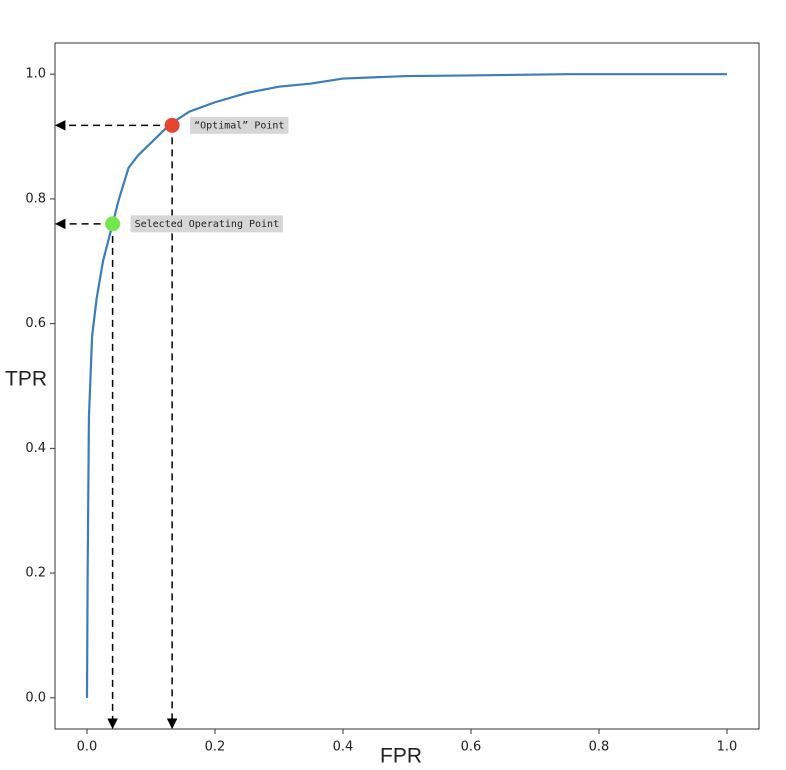  I want to click on y-tick-label: 1.0, so click(35, 74).